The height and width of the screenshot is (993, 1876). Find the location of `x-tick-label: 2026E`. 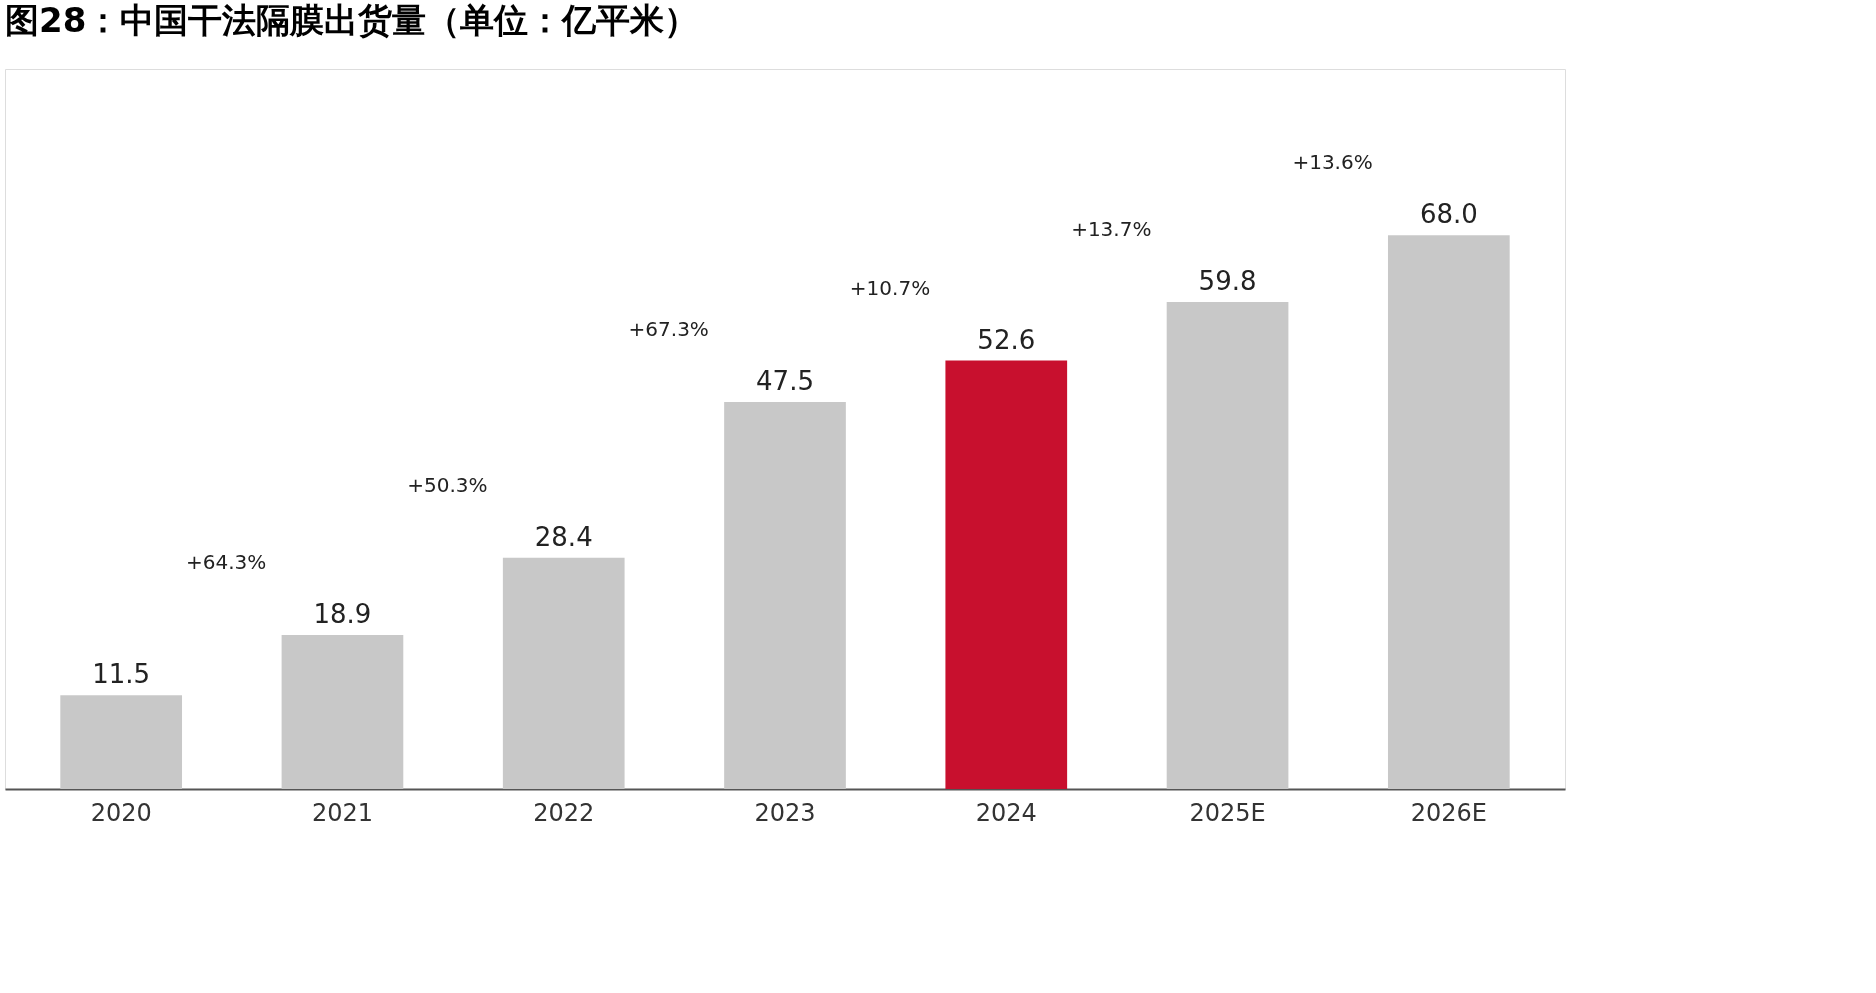

x-tick-label: 2026E is located at coordinates (1448, 812).